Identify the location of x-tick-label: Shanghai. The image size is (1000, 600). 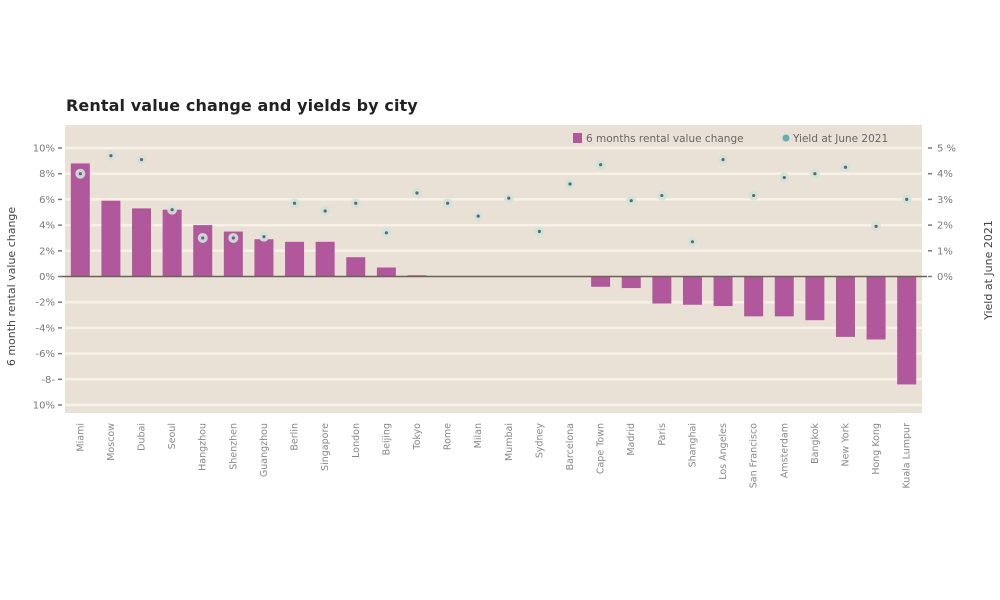
(692, 445).